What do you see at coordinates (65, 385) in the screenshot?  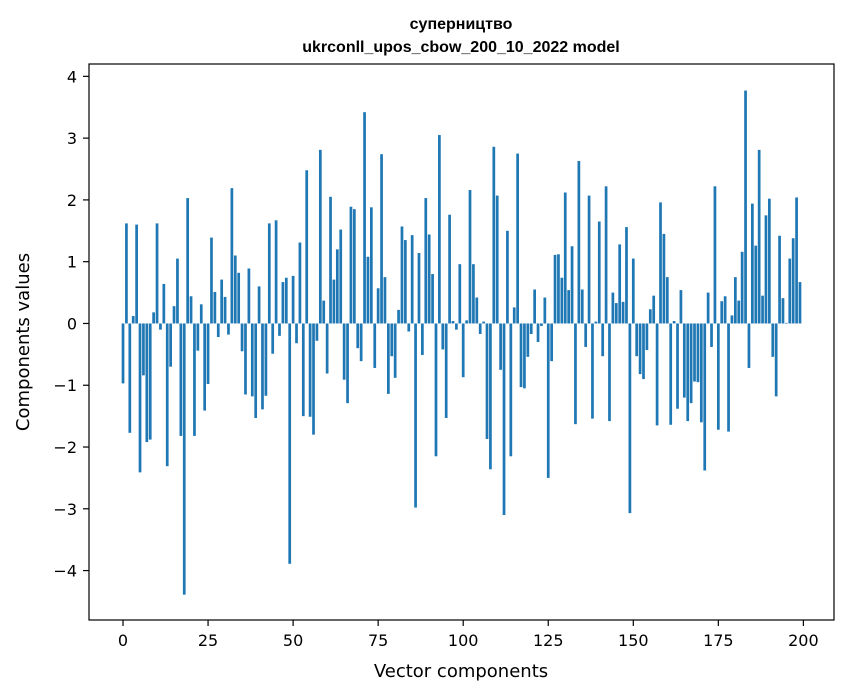 I see `y-tick-label: −1` at bounding box center [65, 385].